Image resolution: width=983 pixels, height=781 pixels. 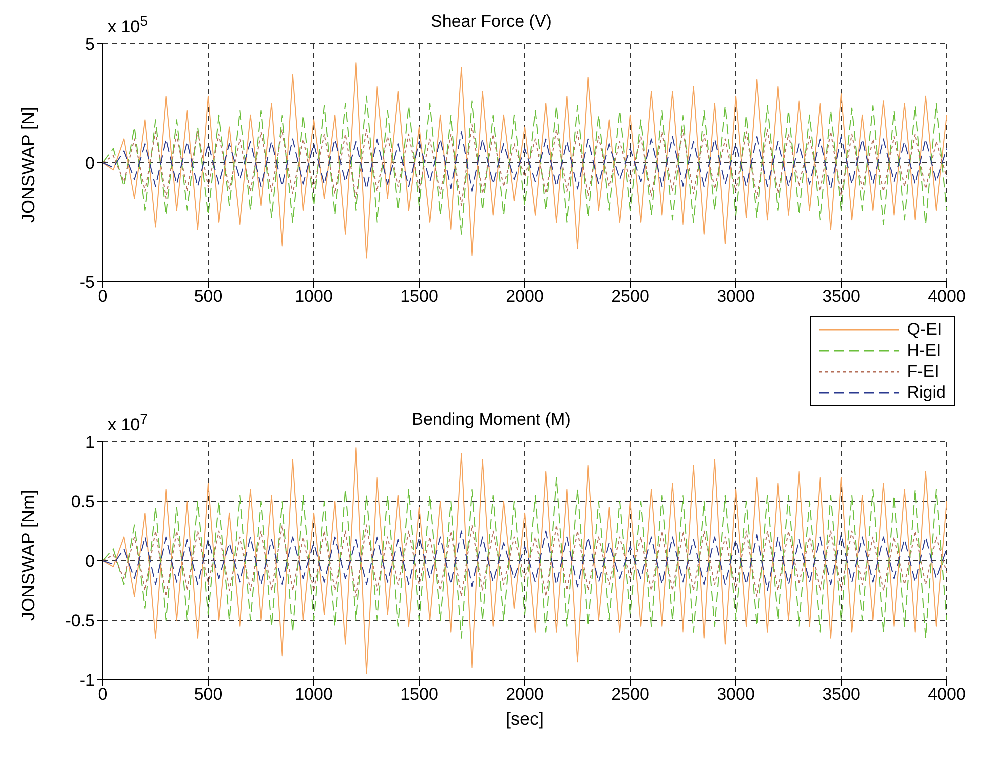 I want to click on y-tick-label: -1, so click(x=87, y=680).